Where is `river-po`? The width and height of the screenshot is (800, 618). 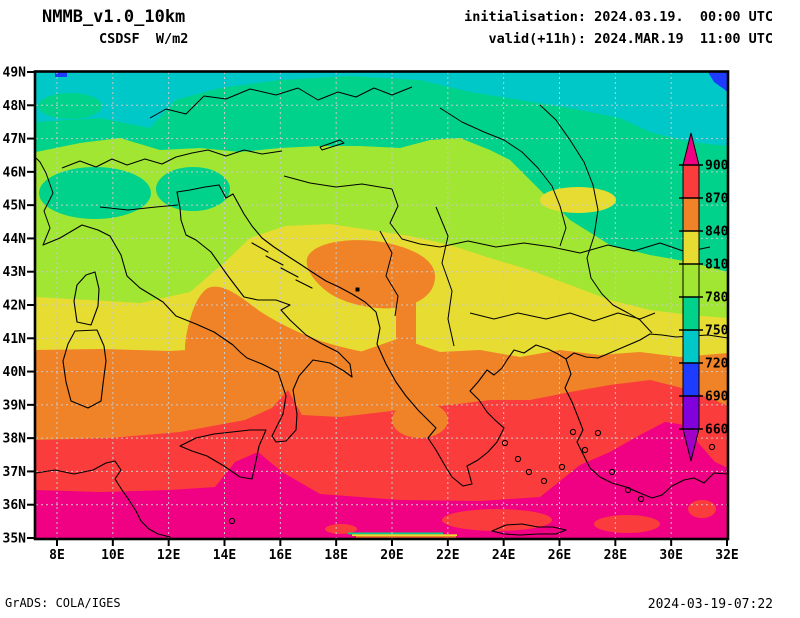
river-po is located at coordinates (139, 207).